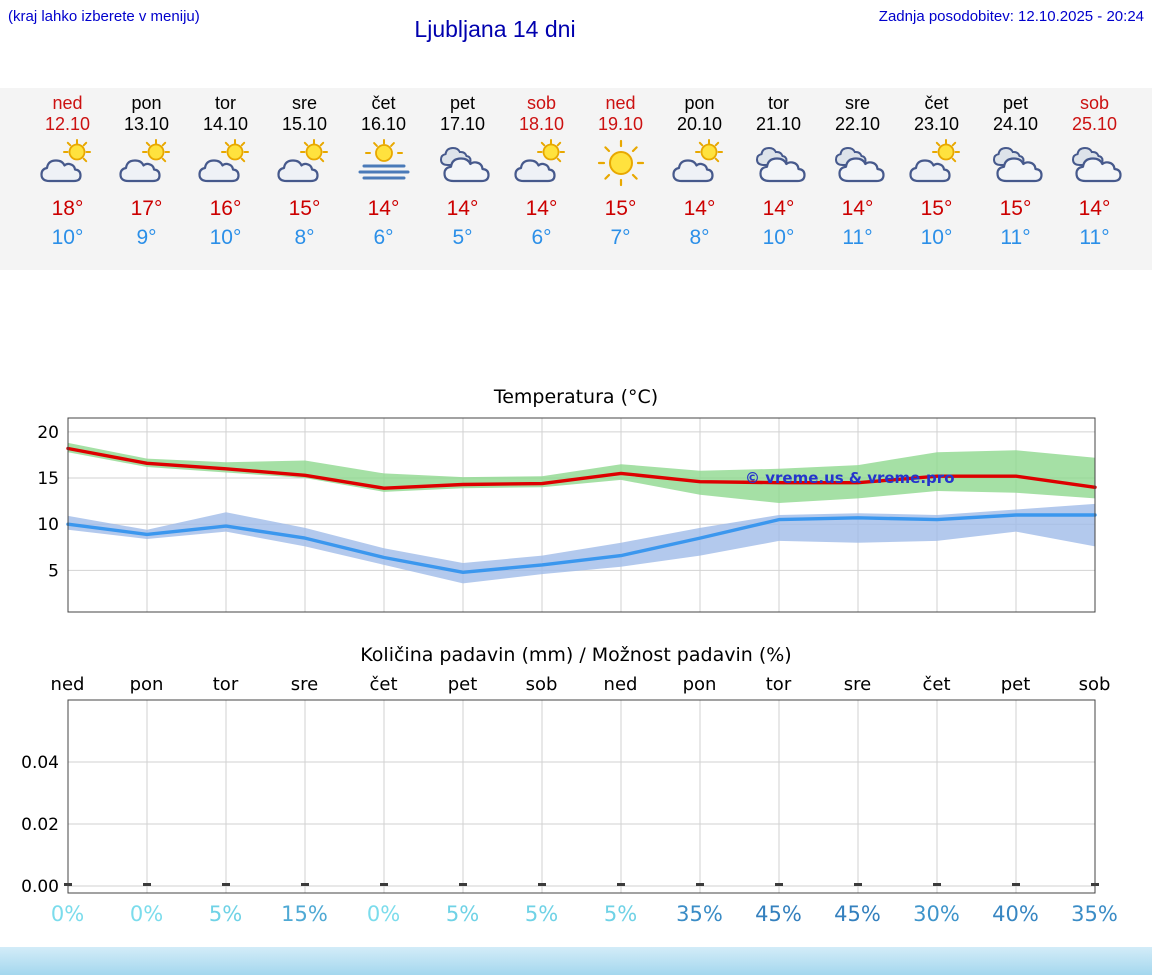 This screenshot has height=975, width=1152. Describe the element at coordinates (581, 914) in the screenshot. I see `precip-probability-row: 0% 0% 5% 15% 0% 5% 5% 5% 35% 45% 45% 30% 40% 35%` at that location.